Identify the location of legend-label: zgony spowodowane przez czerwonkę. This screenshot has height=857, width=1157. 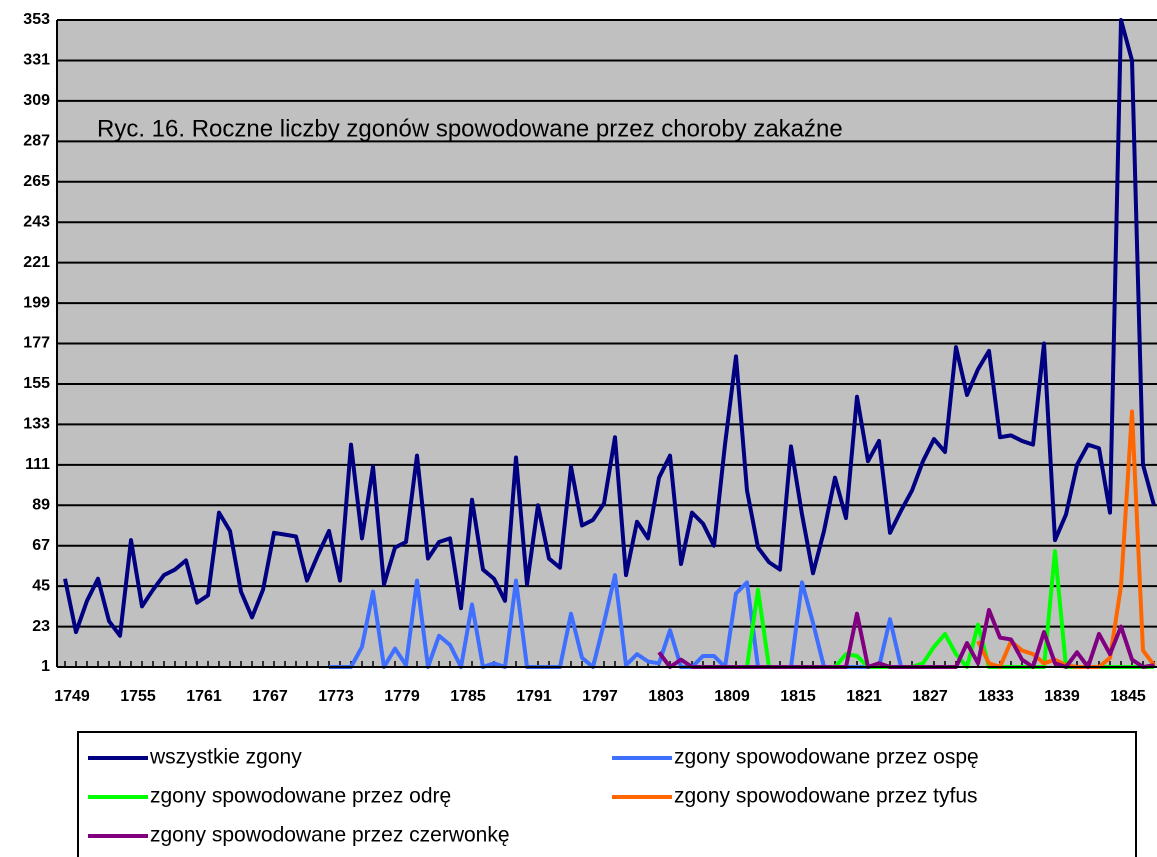
(330, 835).